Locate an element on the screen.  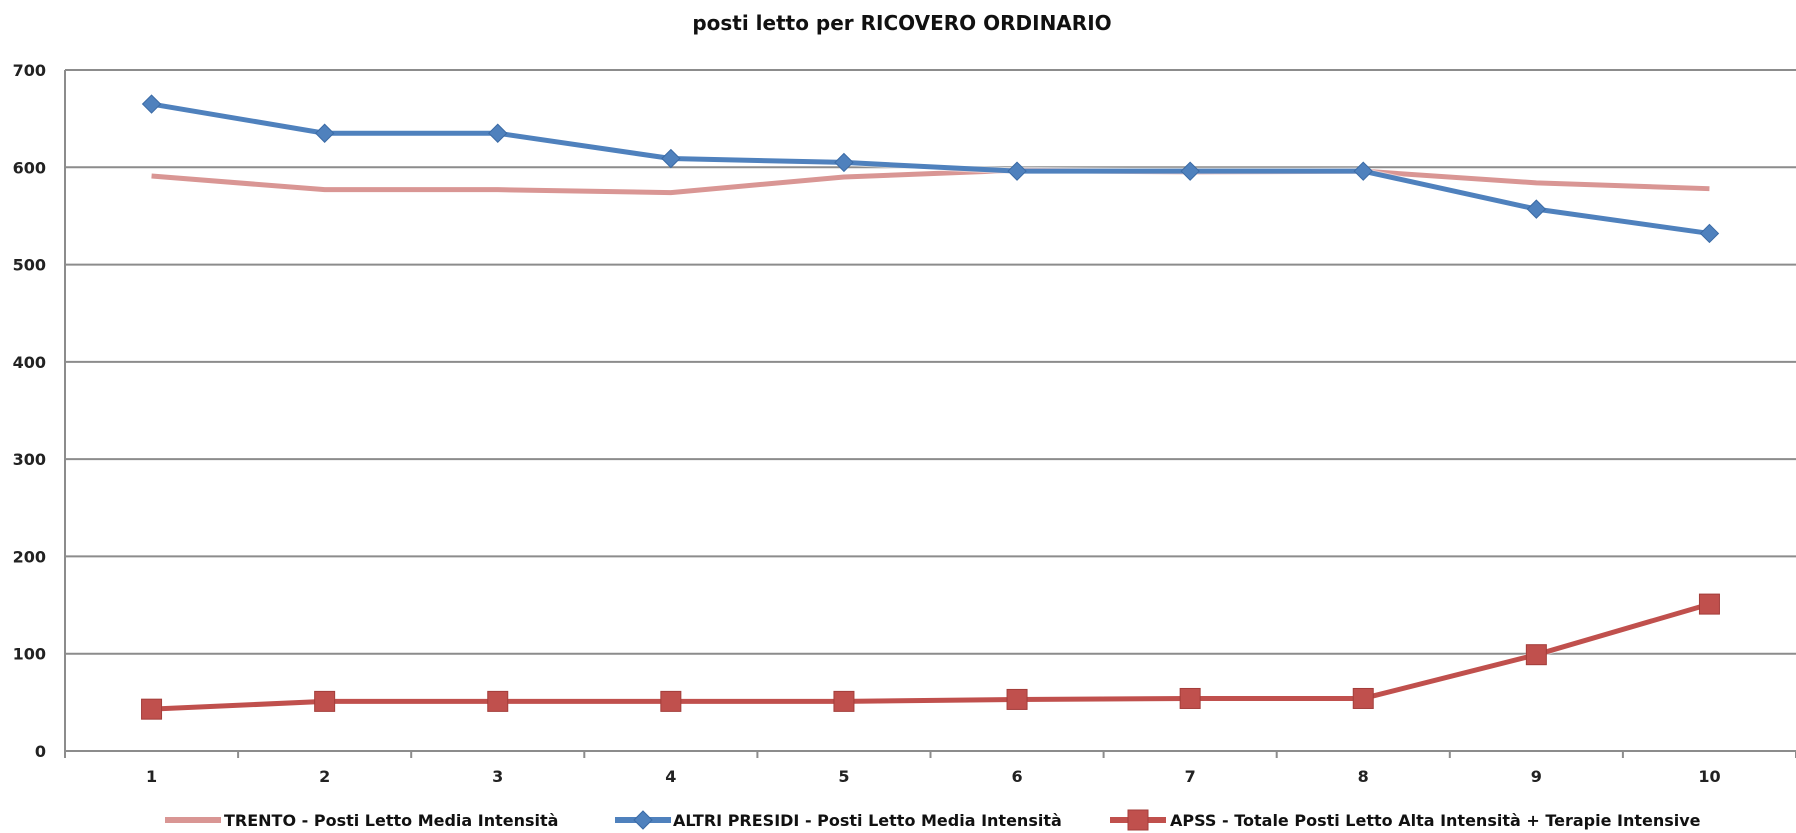
series-line-halo is located at coordinates (931, 656).